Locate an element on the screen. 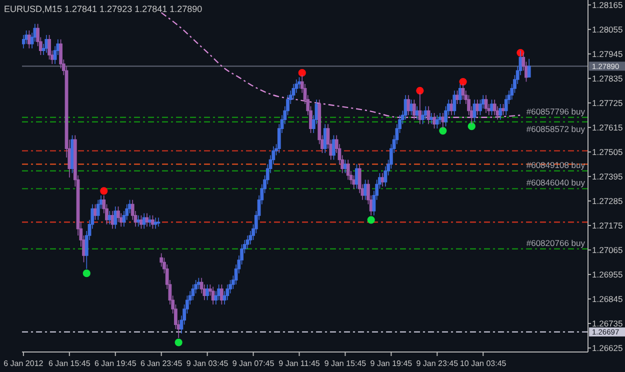  chart-title: EURUSD,M15 1.27841 1.27923 1.27841 1.27890 is located at coordinates (103, 9).